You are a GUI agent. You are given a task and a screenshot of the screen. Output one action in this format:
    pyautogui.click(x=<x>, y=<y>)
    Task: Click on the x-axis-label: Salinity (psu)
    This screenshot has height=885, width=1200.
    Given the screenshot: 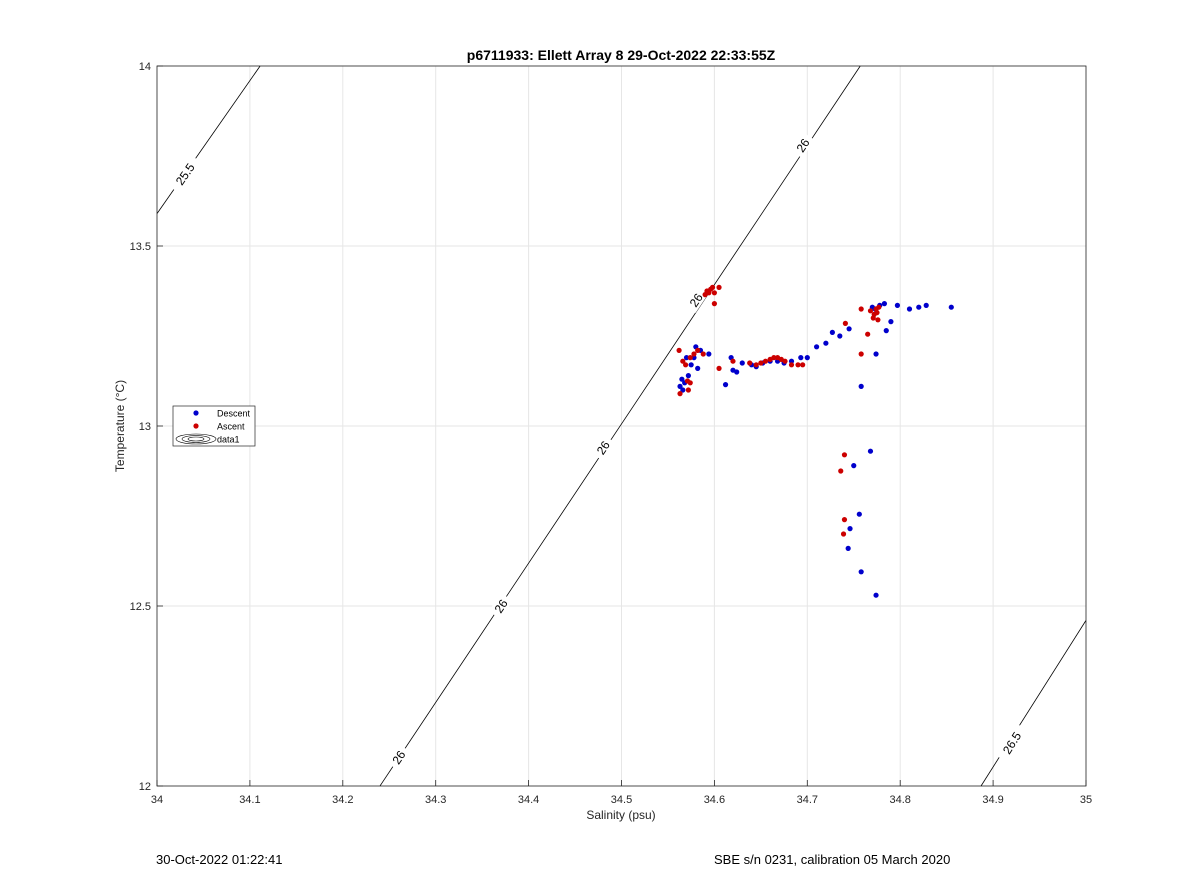 What is the action you would take?
    pyautogui.click(x=620, y=815)
    